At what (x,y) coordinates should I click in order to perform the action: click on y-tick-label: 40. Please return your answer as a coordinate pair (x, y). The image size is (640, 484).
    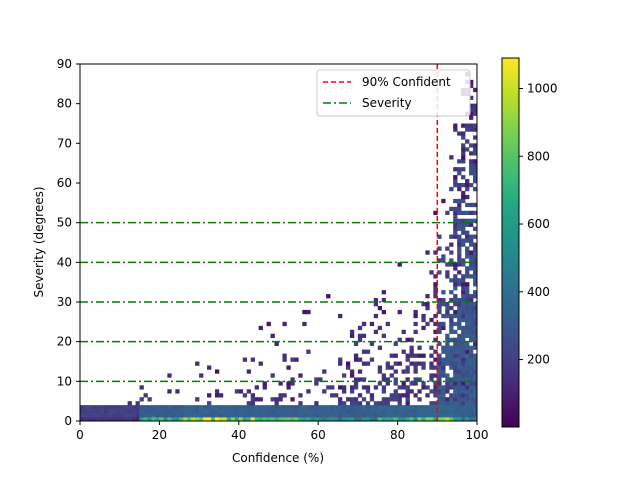
    Looking at the image, I should click on (64, 262).